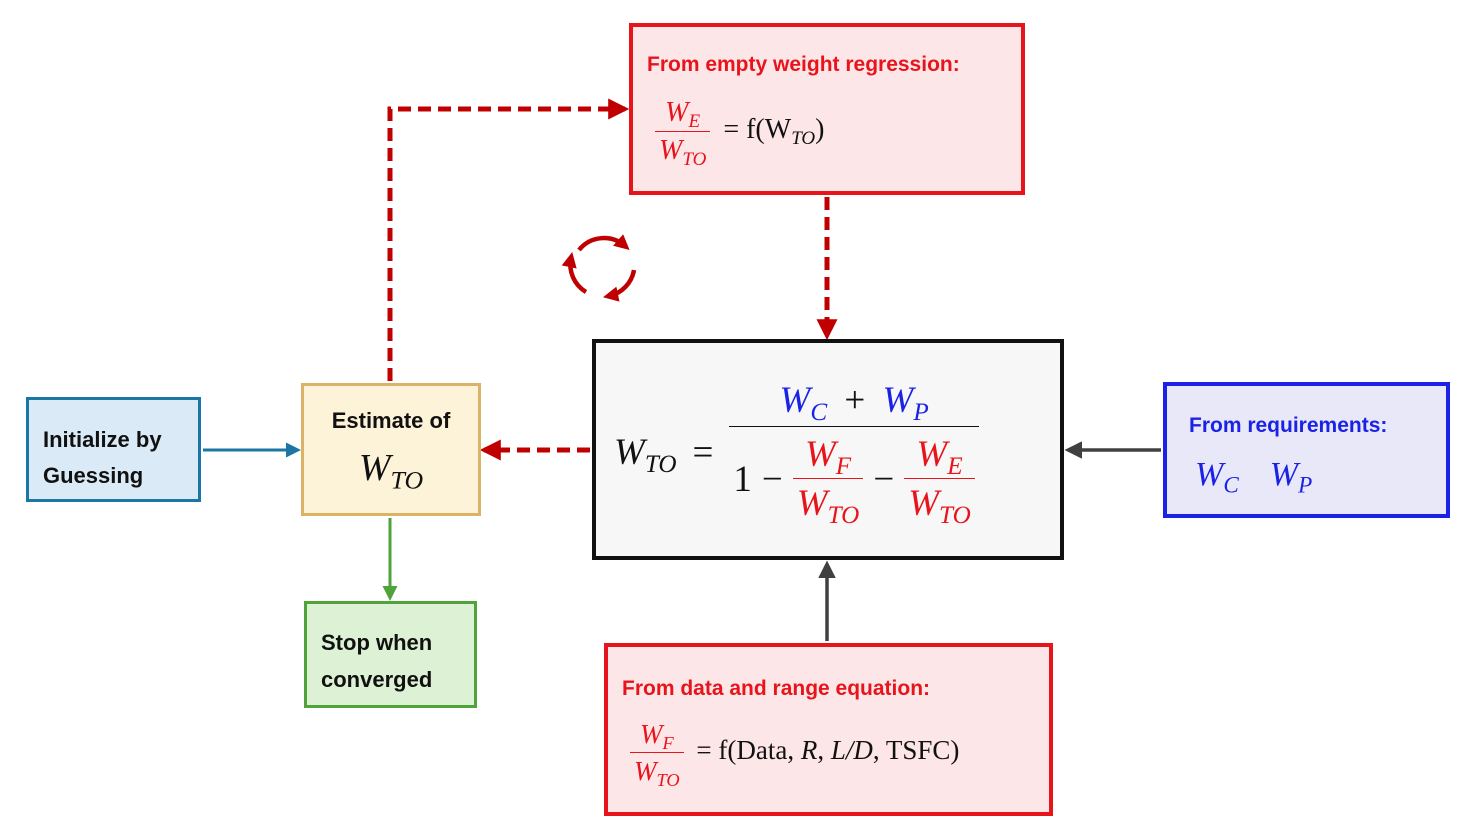 The height and width of the screenshot is (836, 1484). I want to click on estimate-box: Estimate of WTO, so click(391, 449).